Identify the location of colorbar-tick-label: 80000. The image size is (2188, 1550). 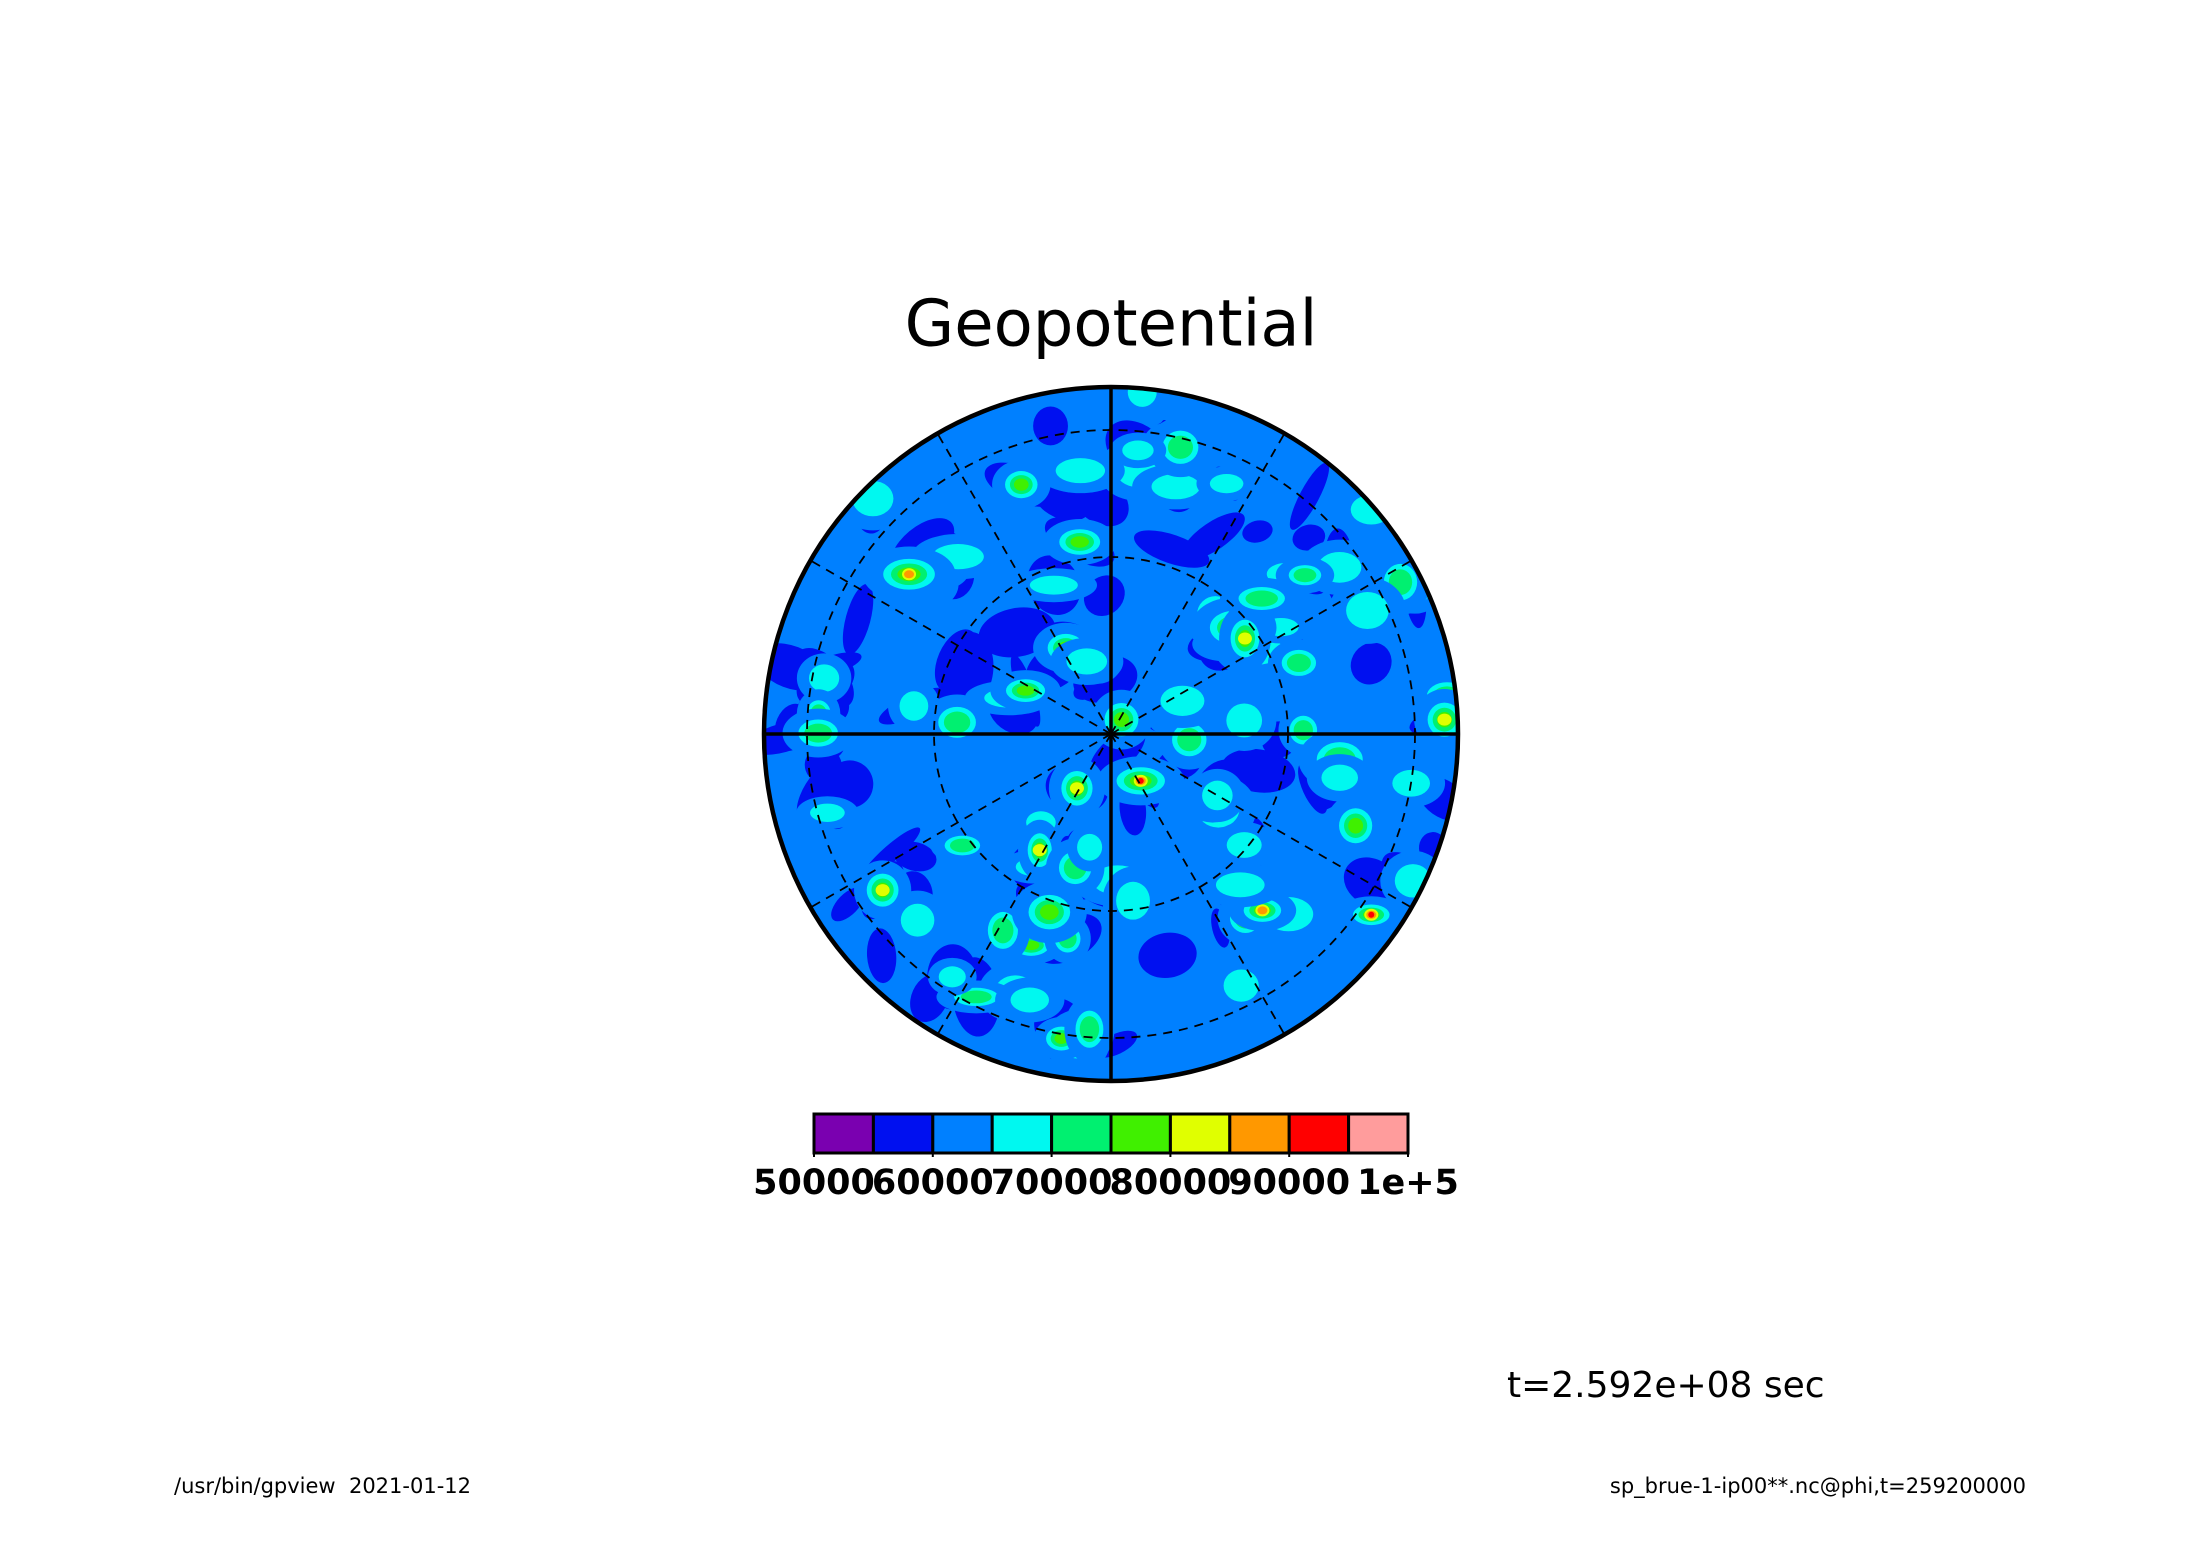
(1171, 1183).